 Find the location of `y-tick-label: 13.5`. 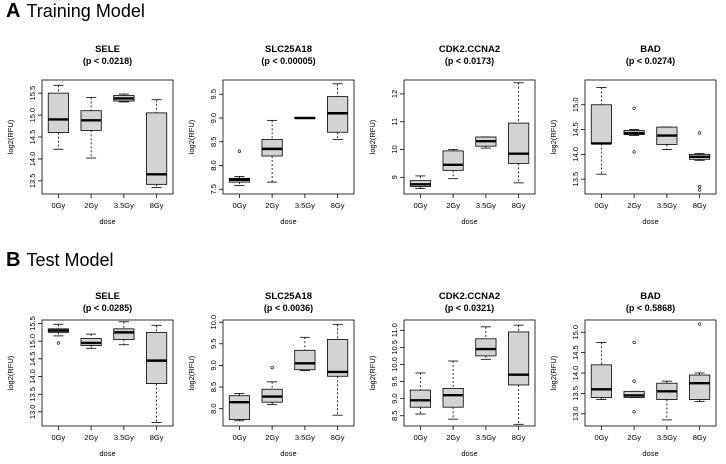

y-tick-label: 13.5 is located at coordinates (32, 394).